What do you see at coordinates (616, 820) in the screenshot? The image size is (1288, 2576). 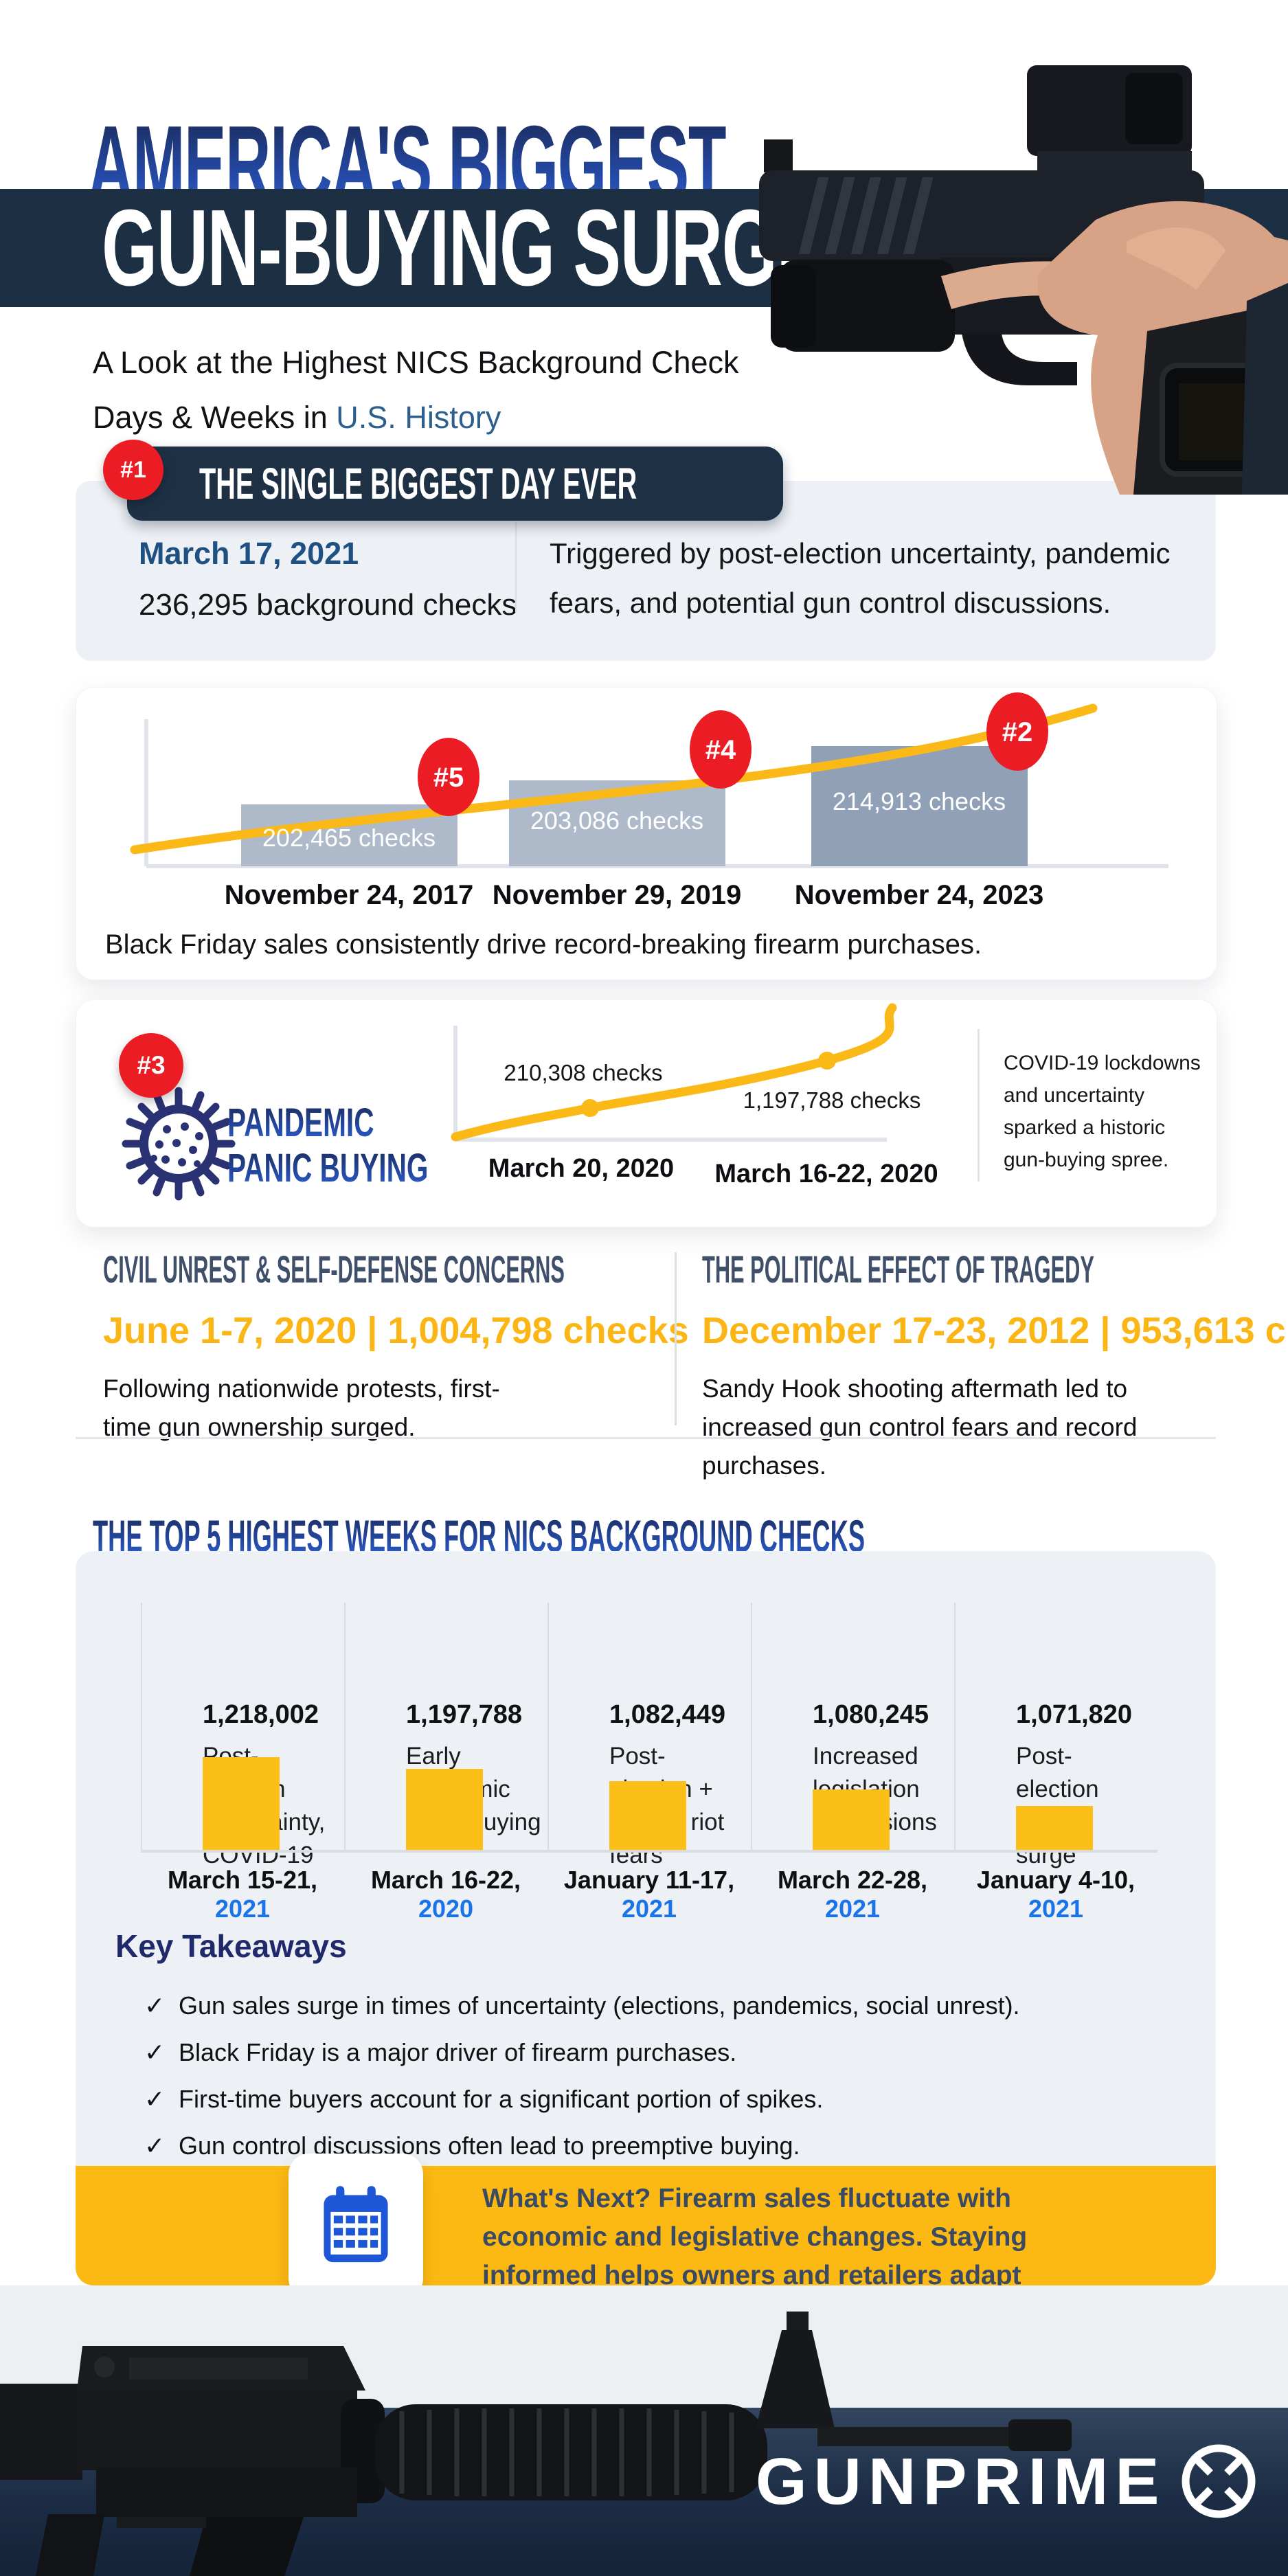 I see `bar-2019-label: 203,086 checks` at bounding box center [616, 820].